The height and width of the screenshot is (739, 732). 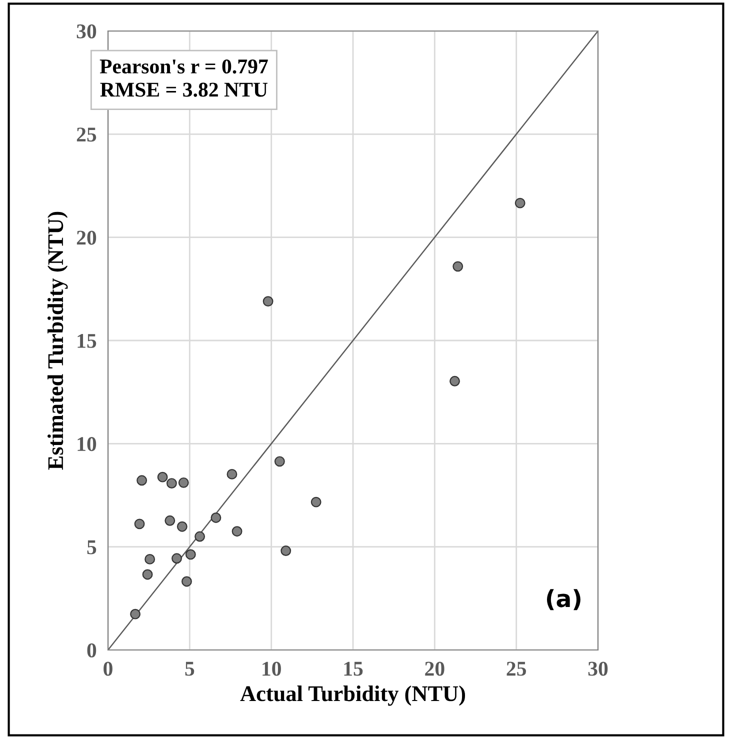 I want to click on y-tick-label: 0, so click(x=91, y=650).